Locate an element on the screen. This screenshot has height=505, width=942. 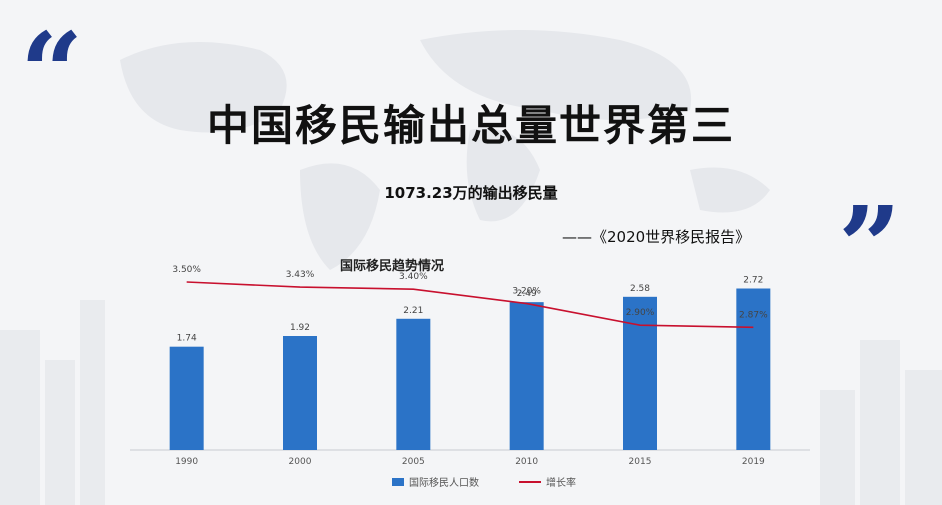
line-value-label: 3.40% is located at coordinates (413, 277).